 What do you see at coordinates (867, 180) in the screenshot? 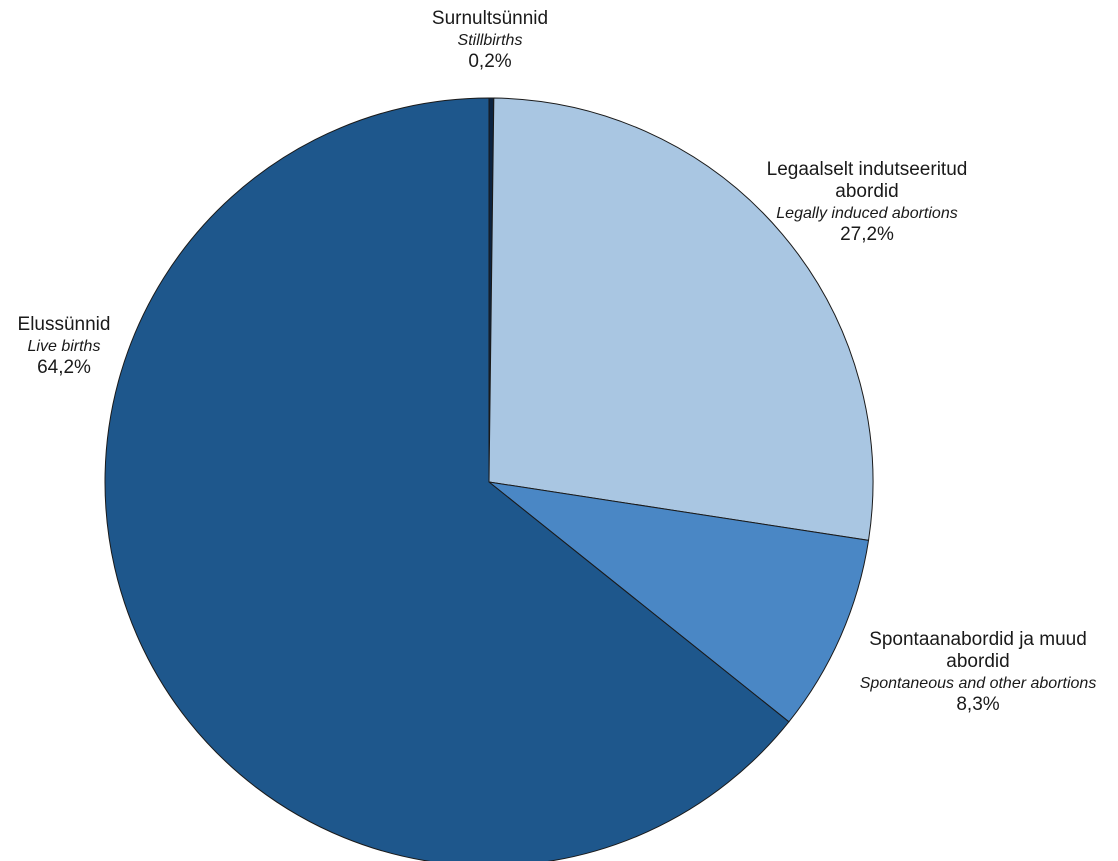
I see `legally-induced-label-et: Legaalselt indutseeritud abordid` at bounding box center [867, 180].